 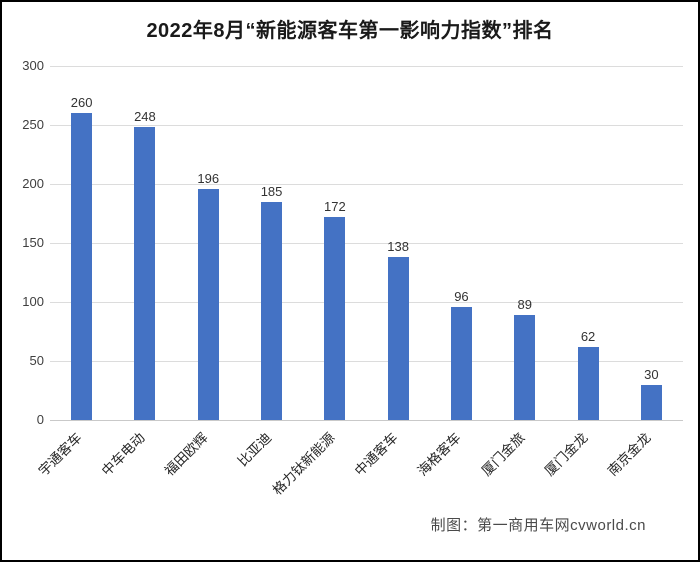 I want to click on x-axis-category-label: 南京金龙, so click(x=629, y=454).